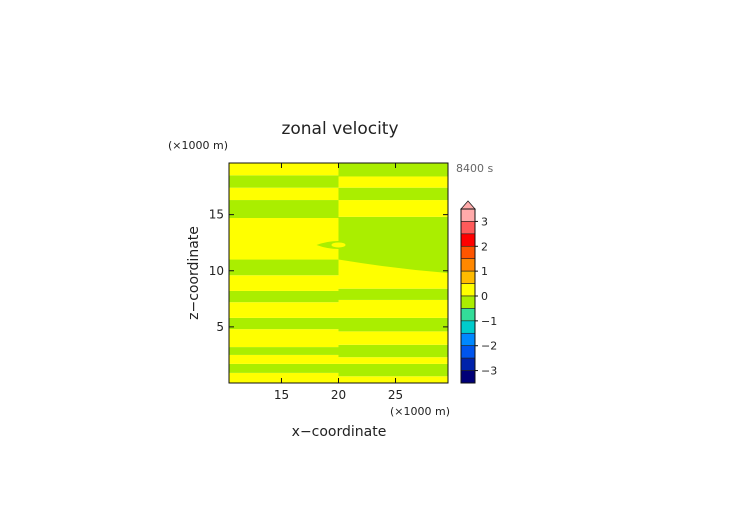 The height and width of the screenshot is (532, 752). I want to click on colorbar-extend-max, so click(468, 205).